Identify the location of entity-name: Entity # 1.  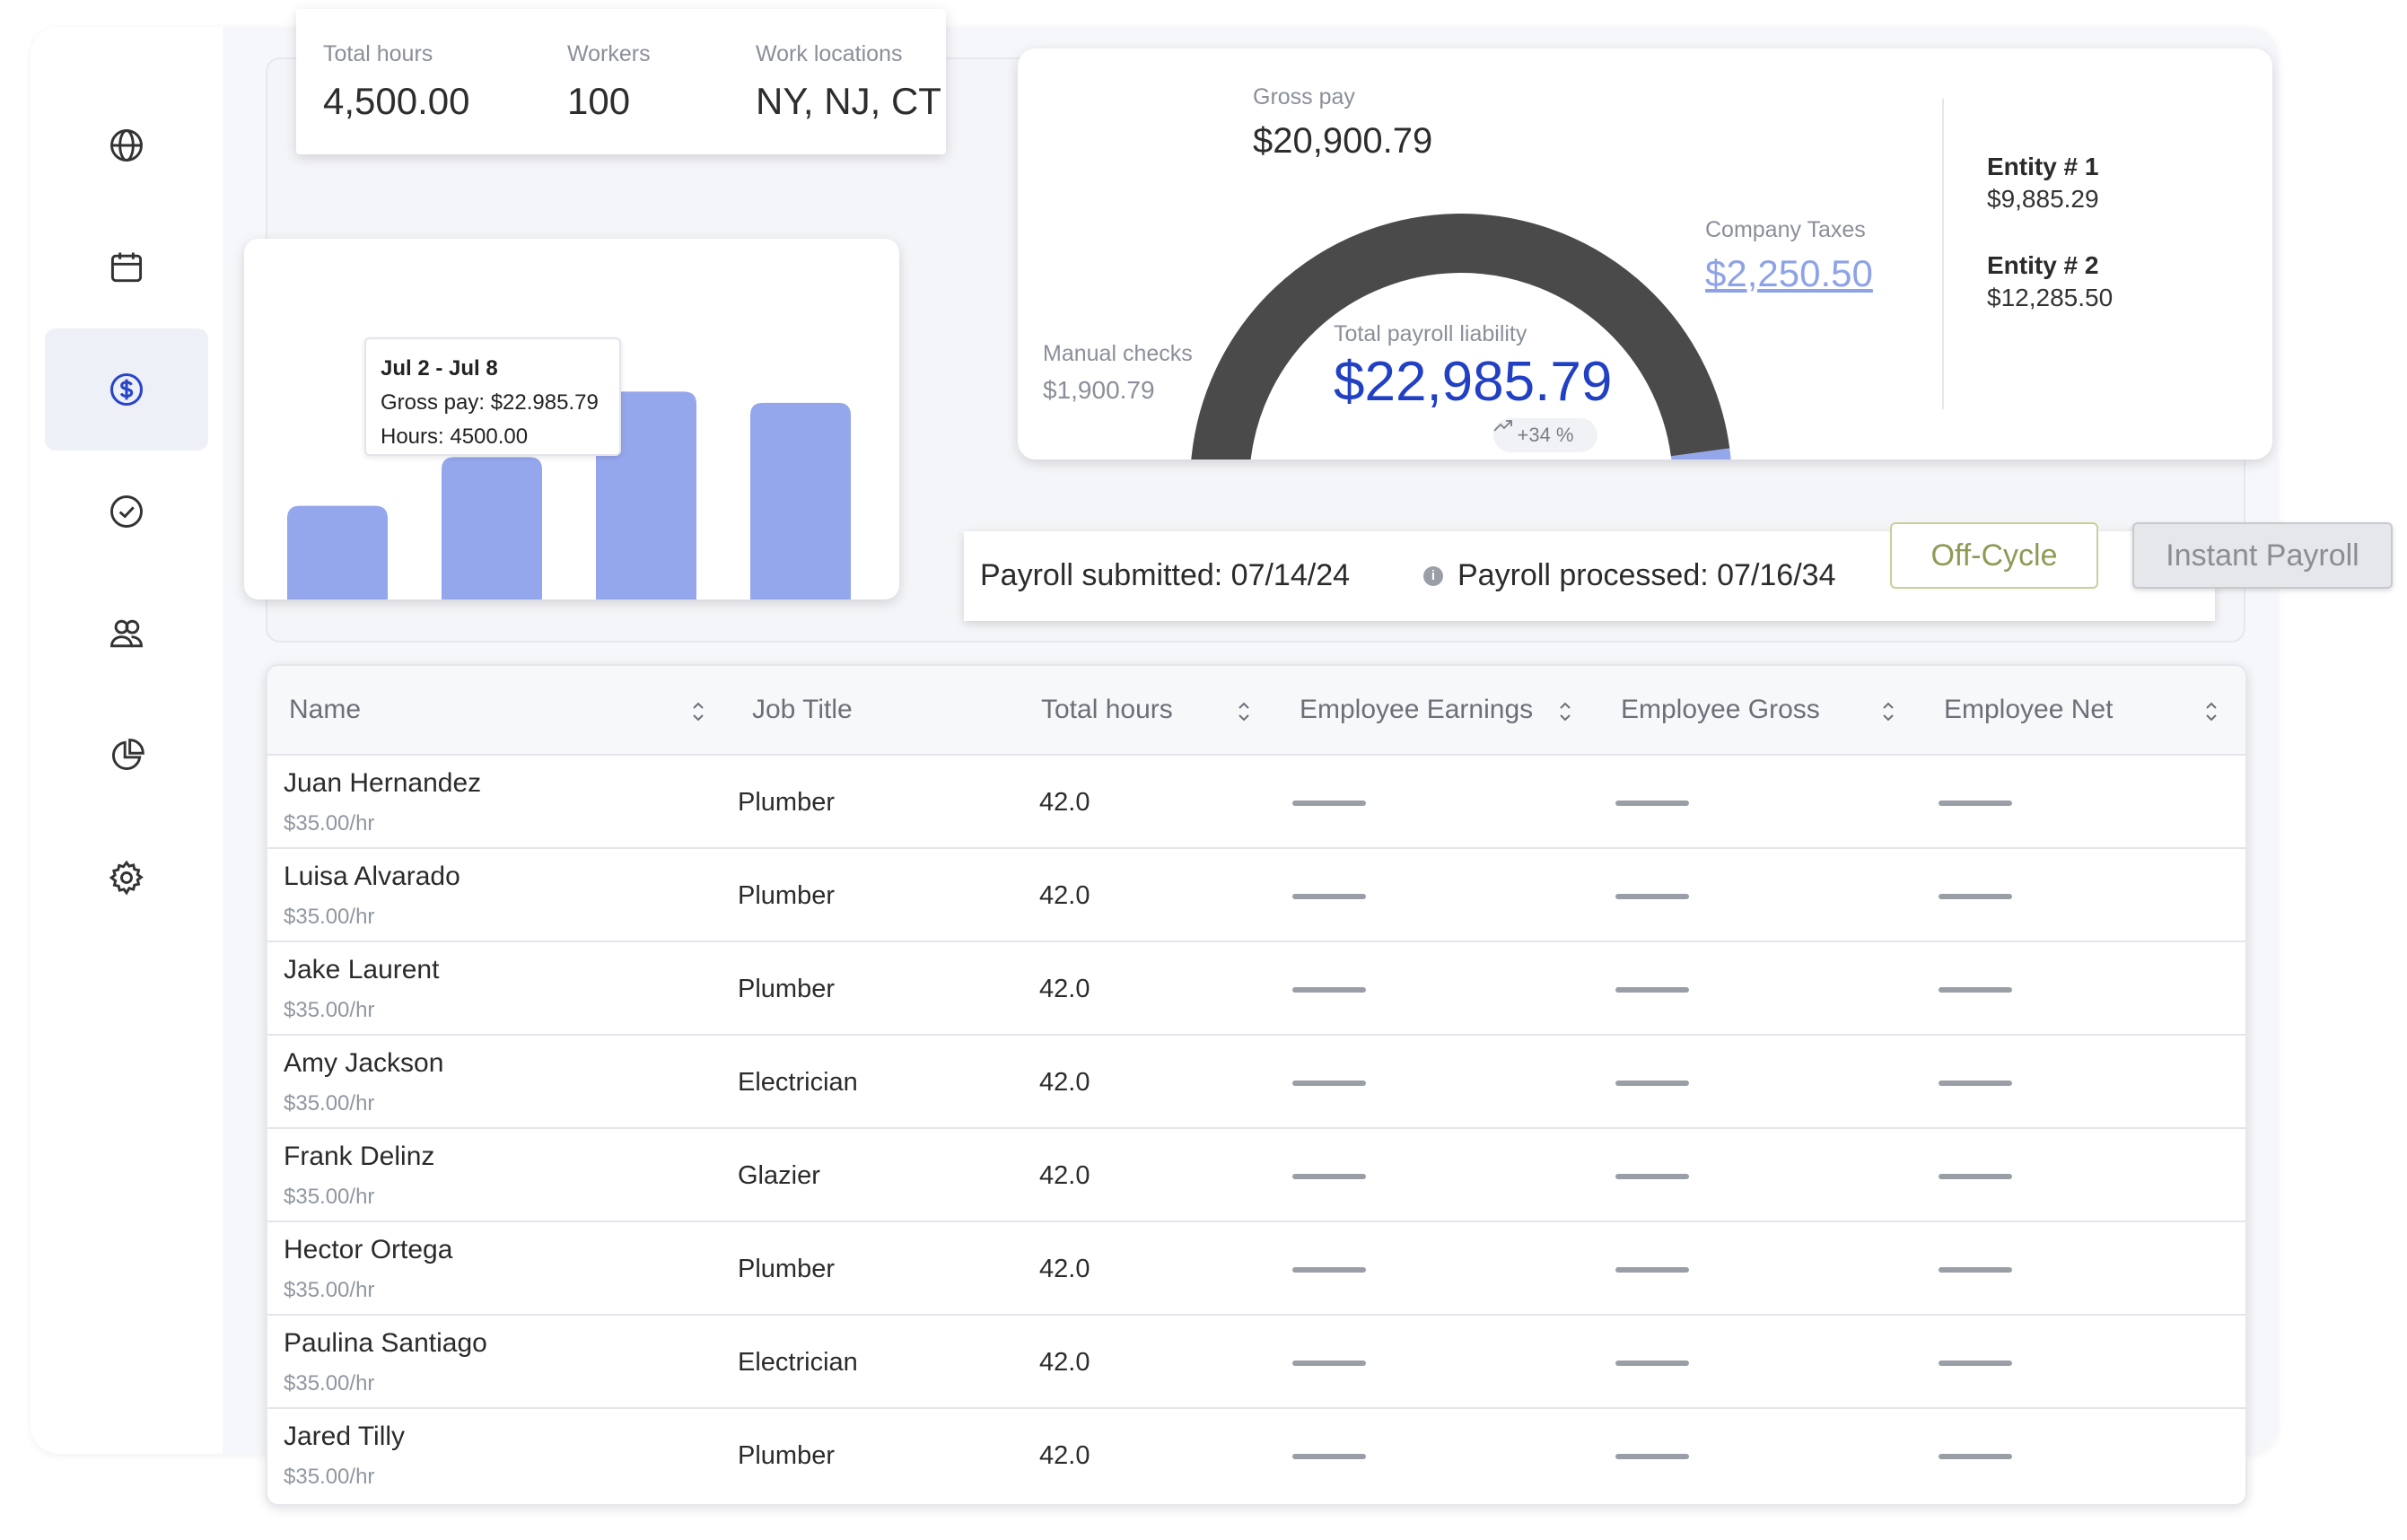
(2043, 167).